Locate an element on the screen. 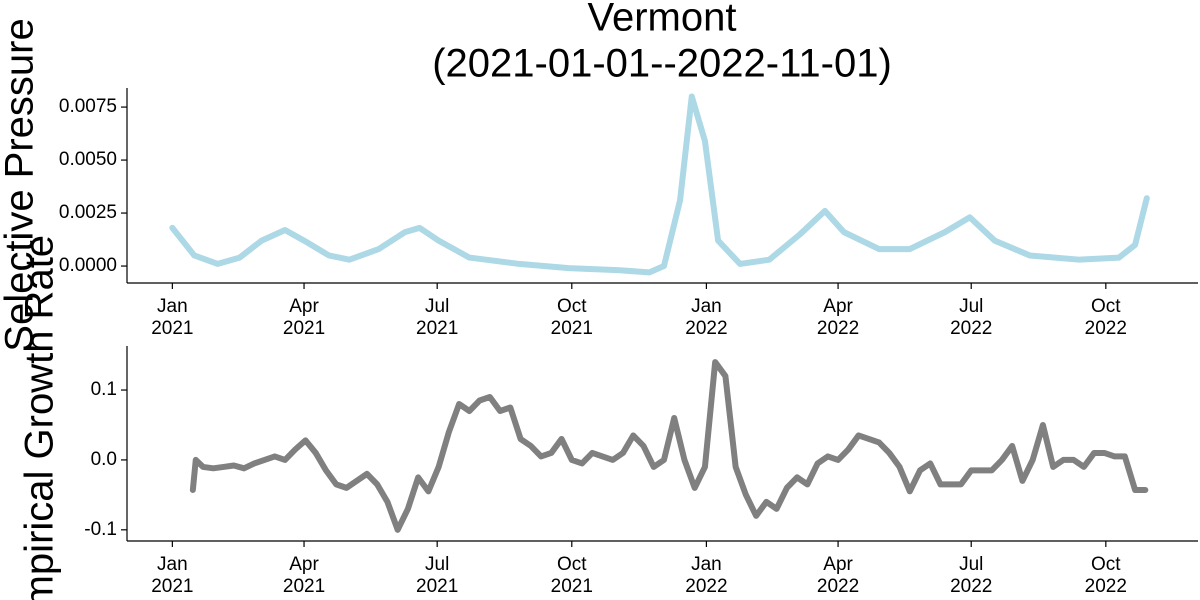  y-tick-label: 0.0000 is located at coordinates (88, 265).